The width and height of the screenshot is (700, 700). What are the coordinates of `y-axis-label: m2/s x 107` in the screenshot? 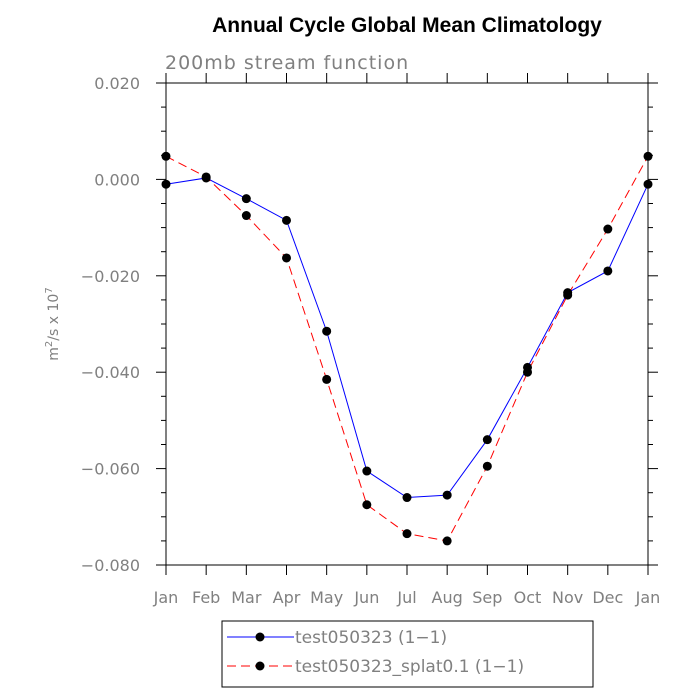 It's located at (53, 323).